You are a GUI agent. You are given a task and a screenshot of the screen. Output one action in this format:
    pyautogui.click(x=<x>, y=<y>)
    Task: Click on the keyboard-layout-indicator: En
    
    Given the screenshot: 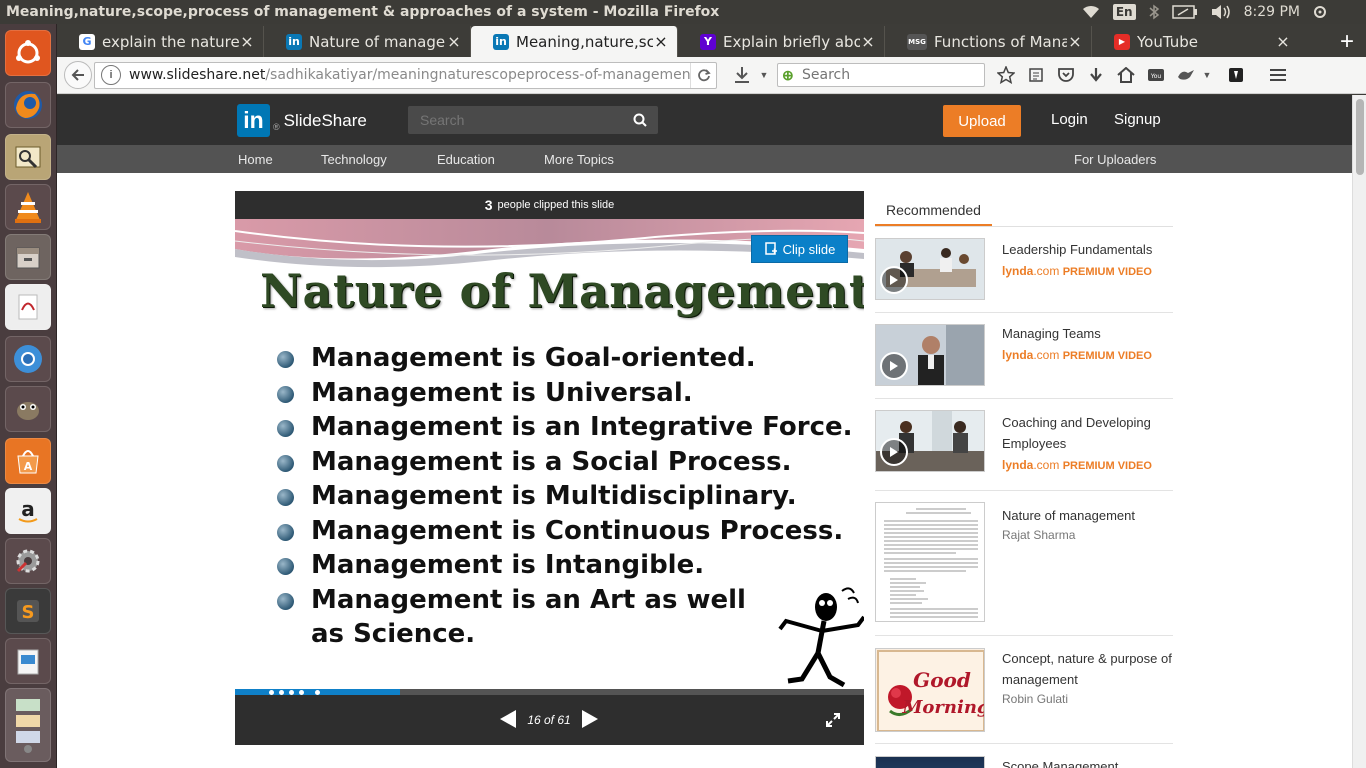 What is the action you would take?
    pyautogui.click(x=1124, y=12)
    